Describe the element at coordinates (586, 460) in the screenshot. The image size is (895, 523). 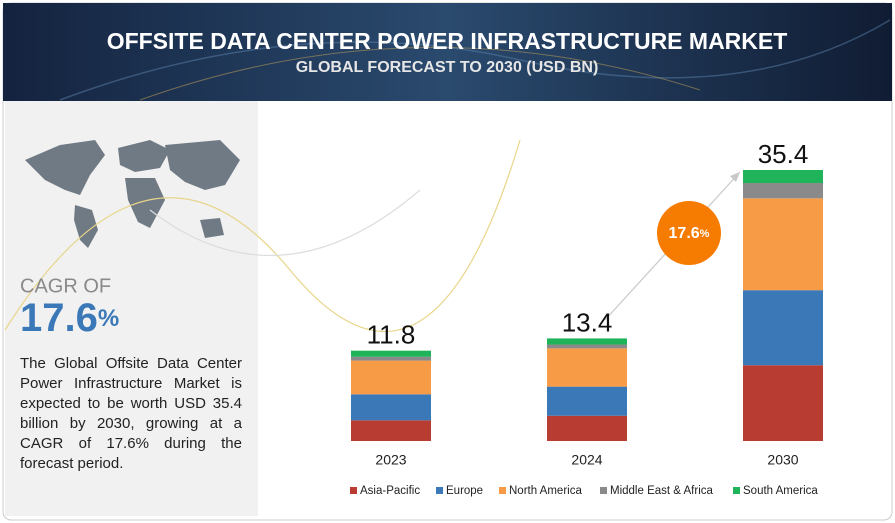
I see `x-tick-label: 2024` at that location.